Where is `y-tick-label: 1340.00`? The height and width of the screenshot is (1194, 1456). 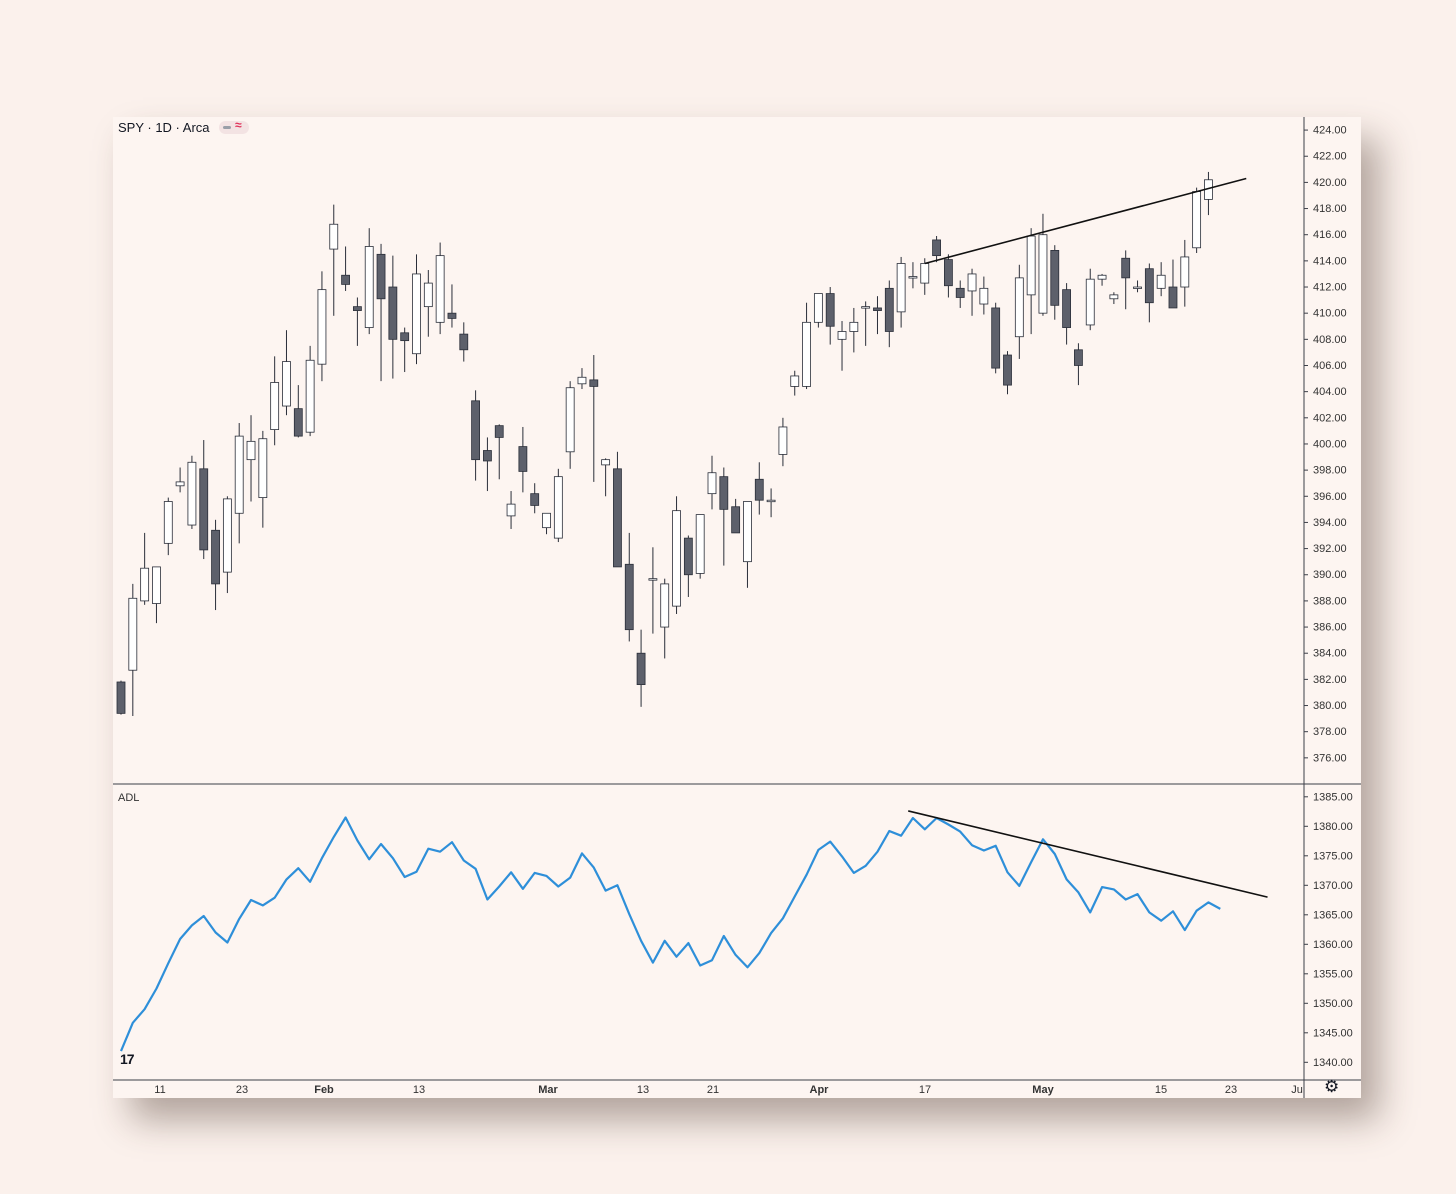 y-tick-label: 1340.00 is located at coordinates (1333, 1063).